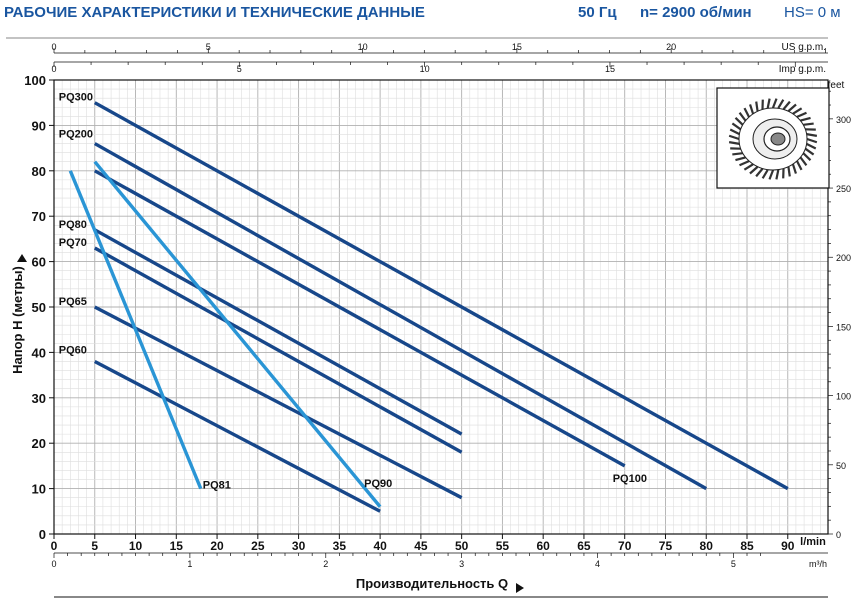  What do you see at coordinates (432, 583) in the screenshot?
I see `x-axis-label: Производительность Q` at bounding box center [432, 583].